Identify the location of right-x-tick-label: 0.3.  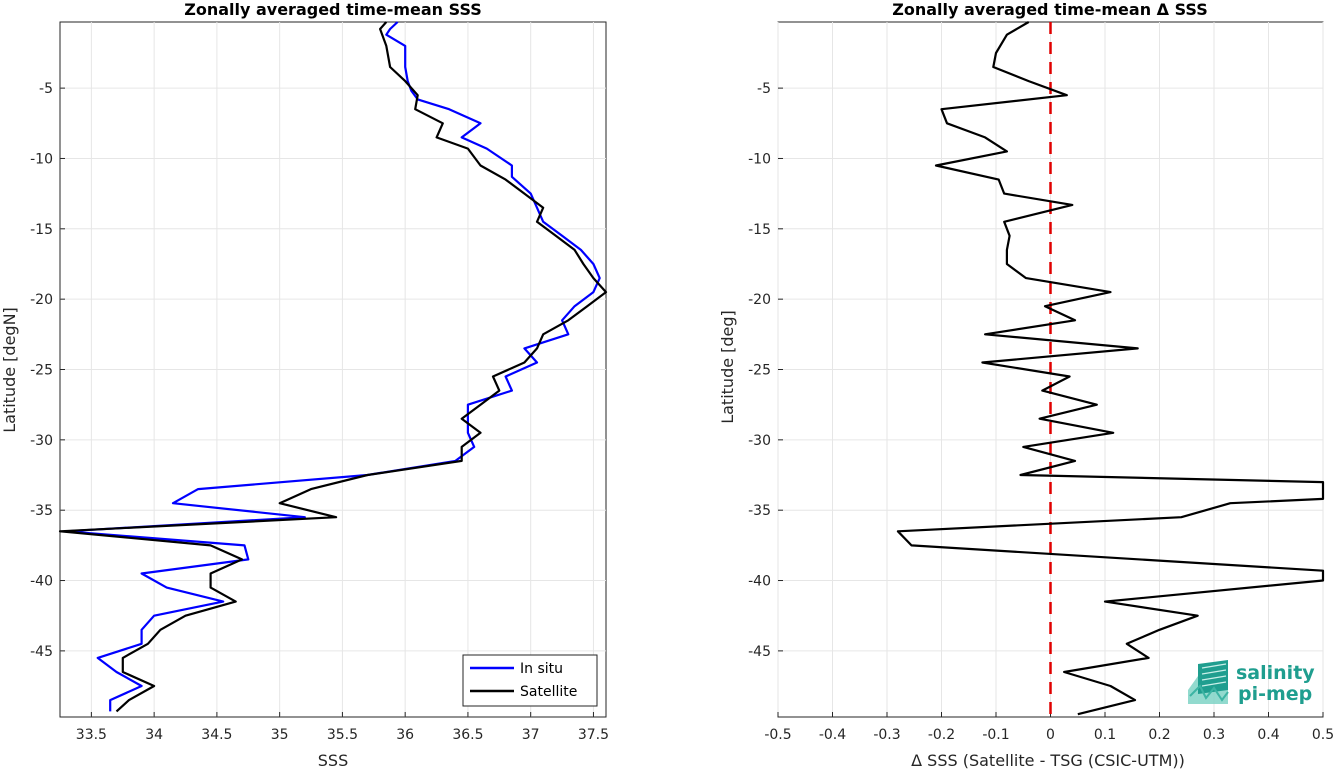
(1214, 735).